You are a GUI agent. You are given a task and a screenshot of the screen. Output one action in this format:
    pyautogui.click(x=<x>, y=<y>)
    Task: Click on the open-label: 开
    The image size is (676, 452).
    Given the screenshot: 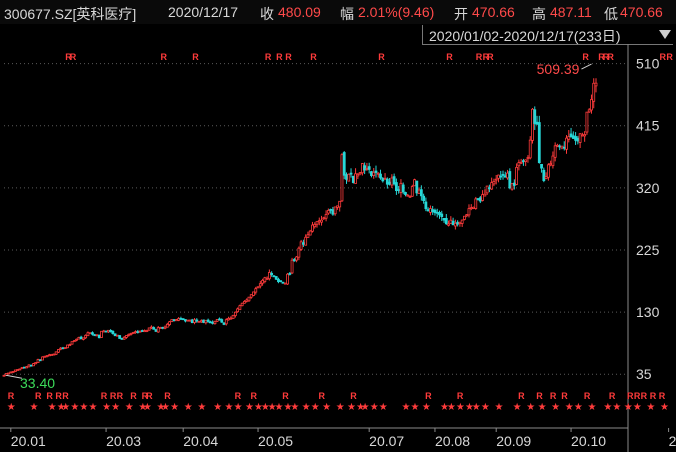 What is the action you would take?
    pyautogui.click(x=461, y=14)
    